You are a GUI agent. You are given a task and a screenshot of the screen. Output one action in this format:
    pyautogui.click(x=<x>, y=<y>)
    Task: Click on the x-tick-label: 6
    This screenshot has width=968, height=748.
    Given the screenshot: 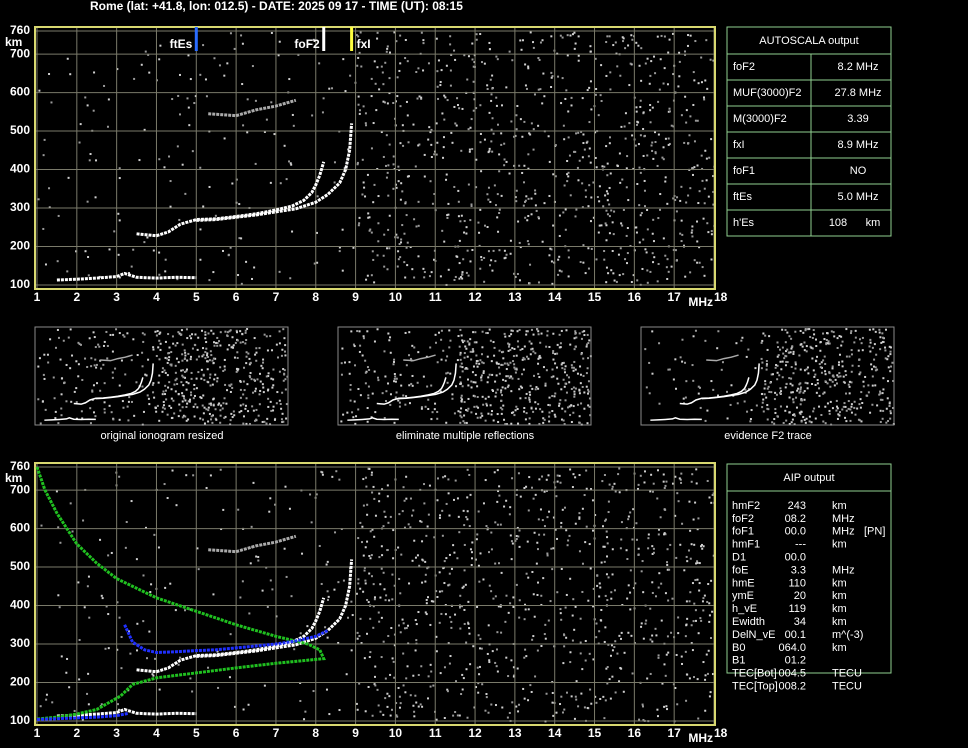 What is the action you would take?
    pyautogui.click(x=236, y=733)
    